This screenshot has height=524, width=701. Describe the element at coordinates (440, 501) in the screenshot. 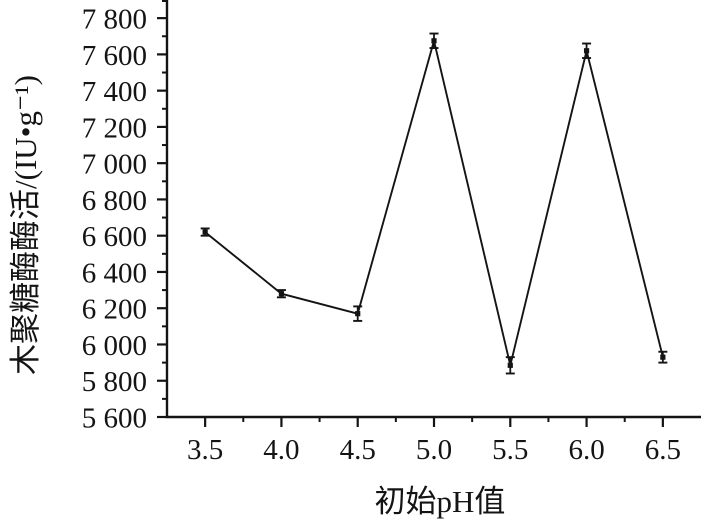

I see `x-axis-title: 初始pH值` at that location.